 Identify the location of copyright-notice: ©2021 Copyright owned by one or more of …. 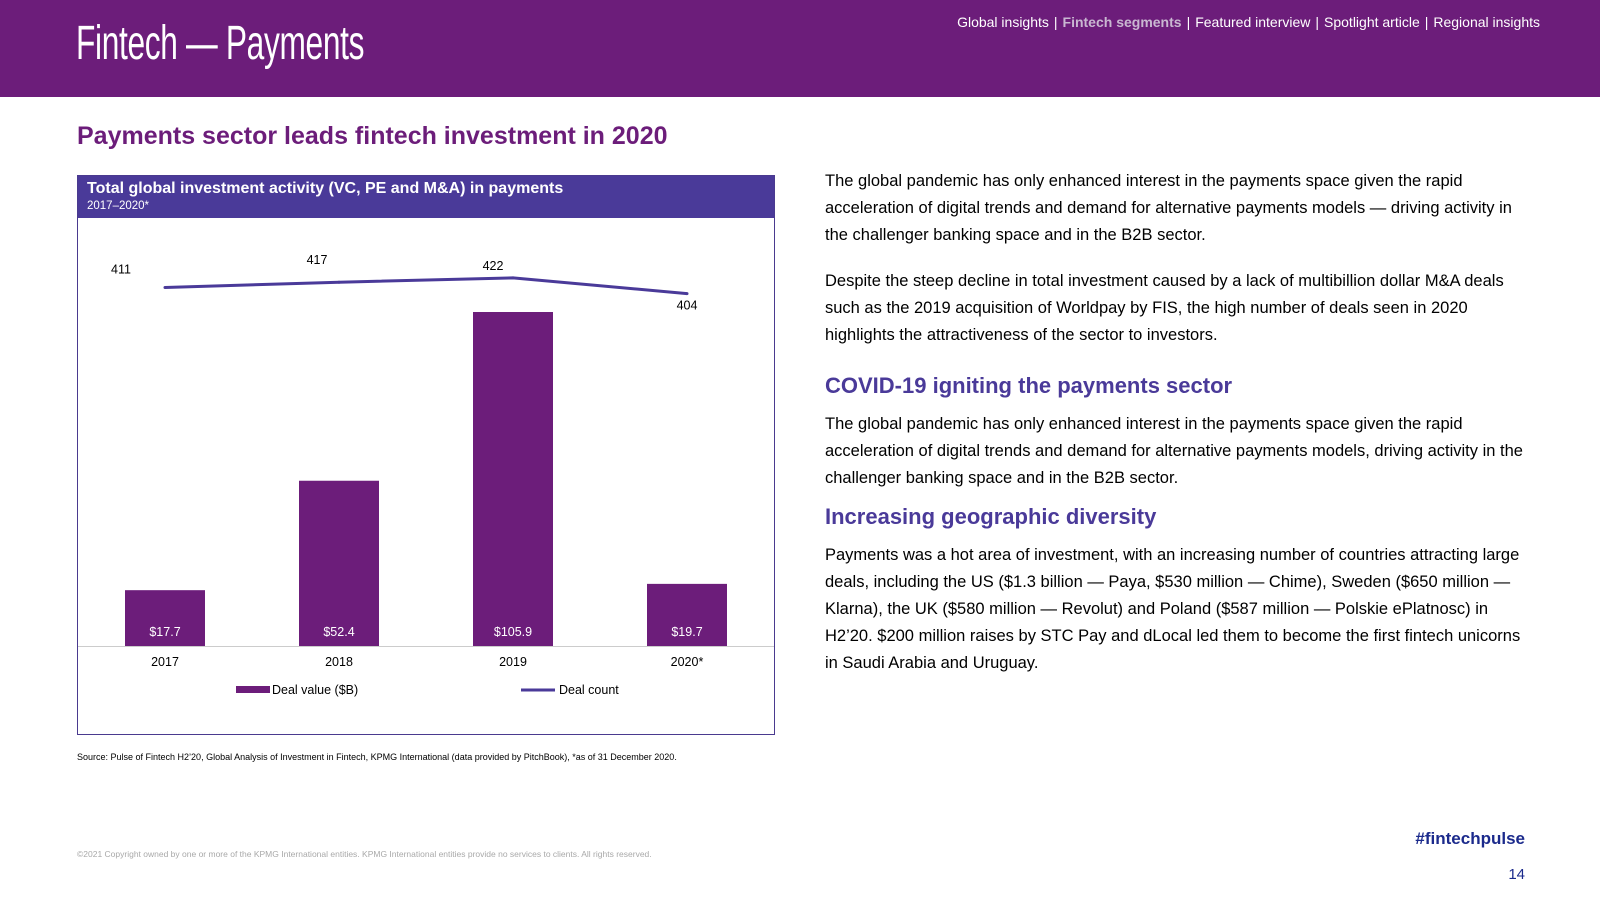
(364, 854).